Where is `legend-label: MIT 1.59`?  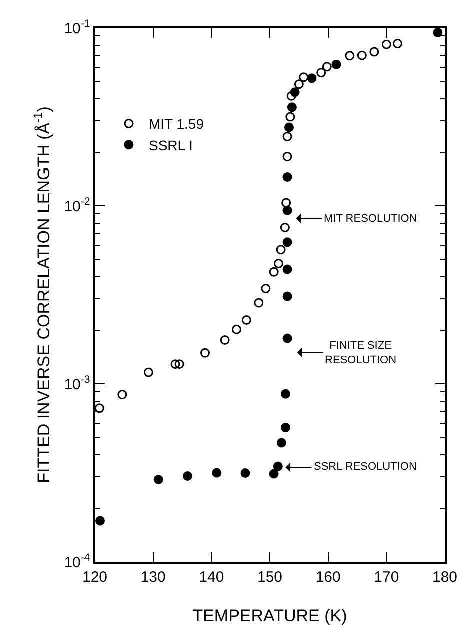
legend-label: MIT 1.59 is located at coordinates (176, 124).